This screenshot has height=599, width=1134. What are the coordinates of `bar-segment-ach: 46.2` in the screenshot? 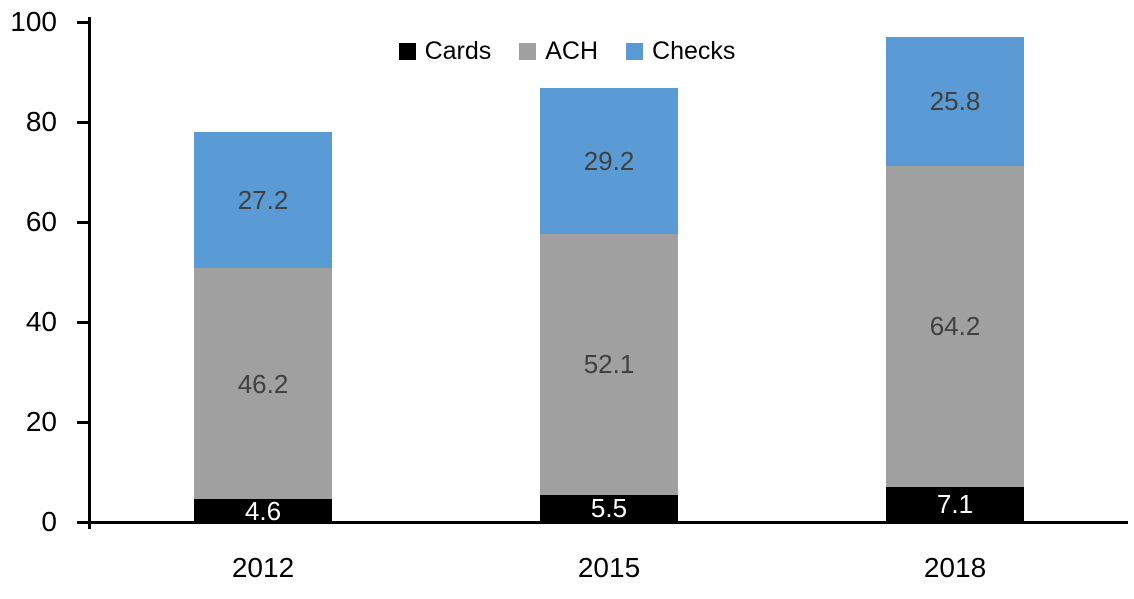 It's located at (263, 383).